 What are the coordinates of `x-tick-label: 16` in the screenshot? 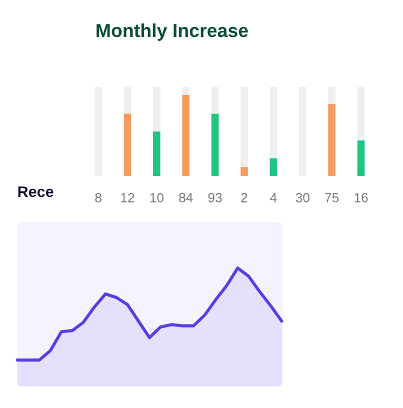 It's located at (361, 197).